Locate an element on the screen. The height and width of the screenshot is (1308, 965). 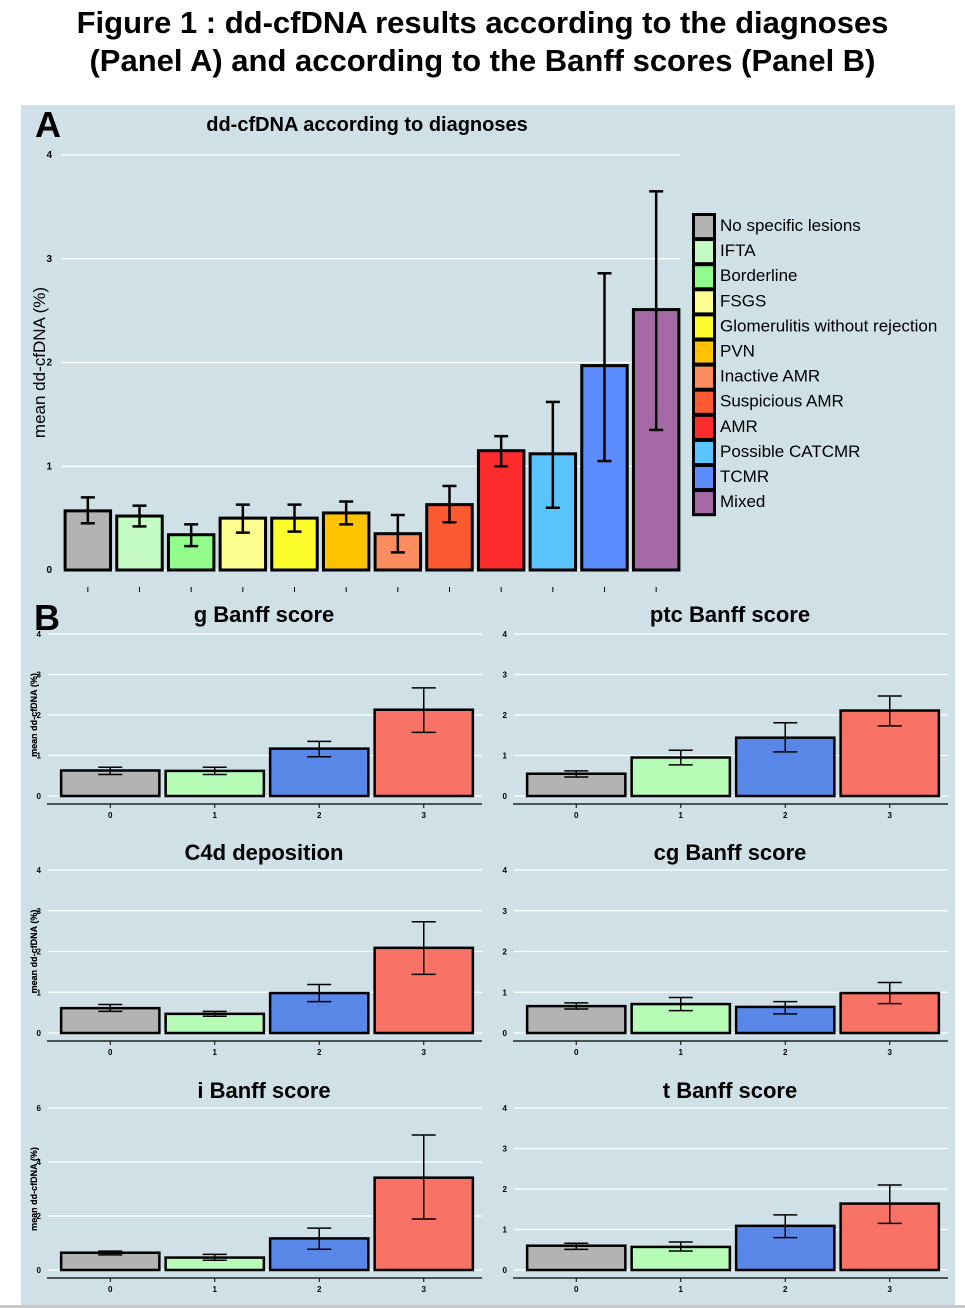
figure-bottom-border is located at coordinates (482, 1306).